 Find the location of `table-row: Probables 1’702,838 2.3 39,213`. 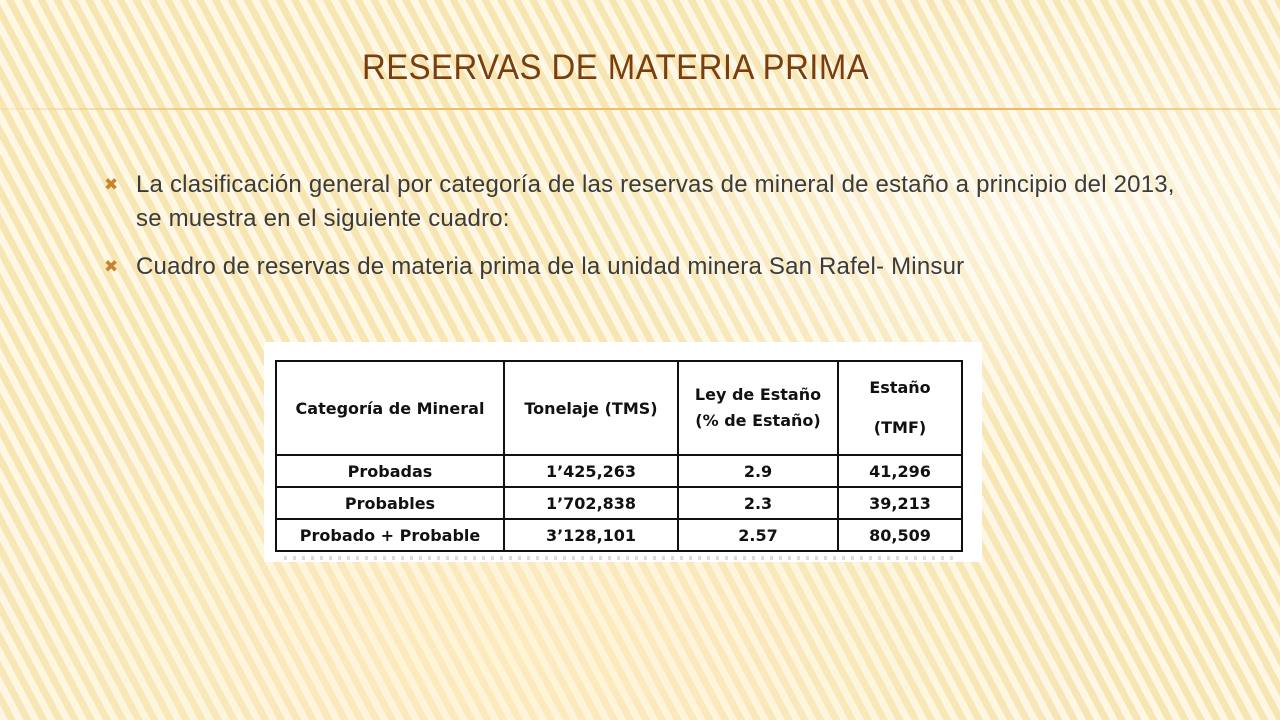

table-row: Probables 1’702,838 2.3 39,213 is located at coordinates (619, 503).